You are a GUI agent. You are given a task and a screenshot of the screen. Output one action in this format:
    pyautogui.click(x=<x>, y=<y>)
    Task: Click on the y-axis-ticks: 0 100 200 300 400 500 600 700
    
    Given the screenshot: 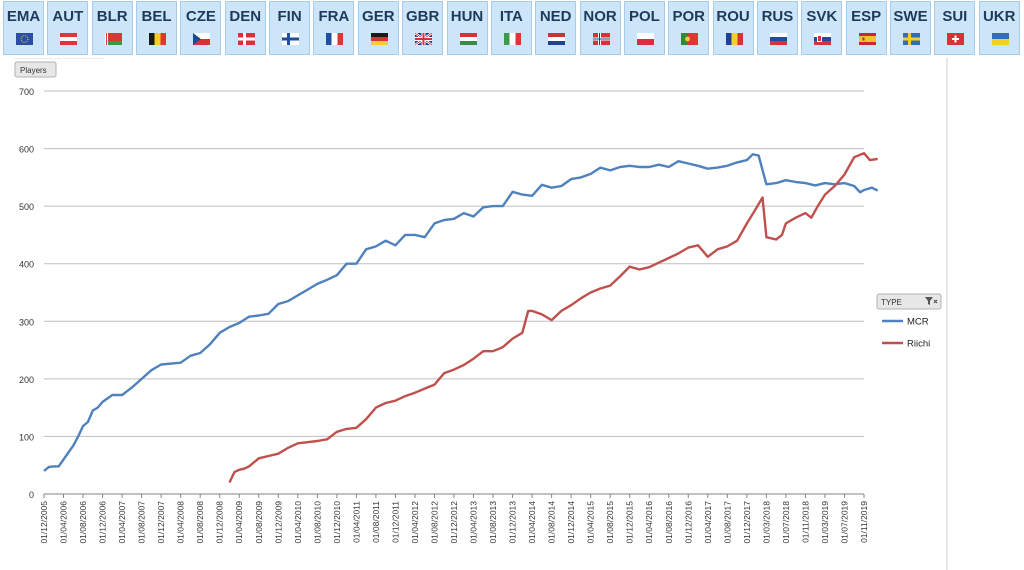 What is the action you would take?
    pyautogui.click(x=26, y=293)
    